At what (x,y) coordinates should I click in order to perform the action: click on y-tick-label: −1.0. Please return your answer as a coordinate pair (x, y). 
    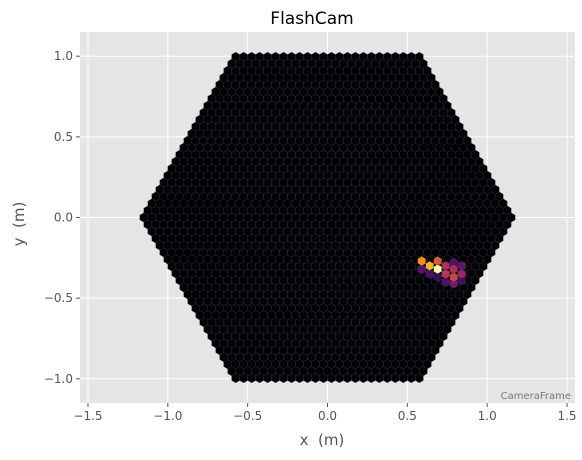
    Looking at the image, I should click on (58, 379).